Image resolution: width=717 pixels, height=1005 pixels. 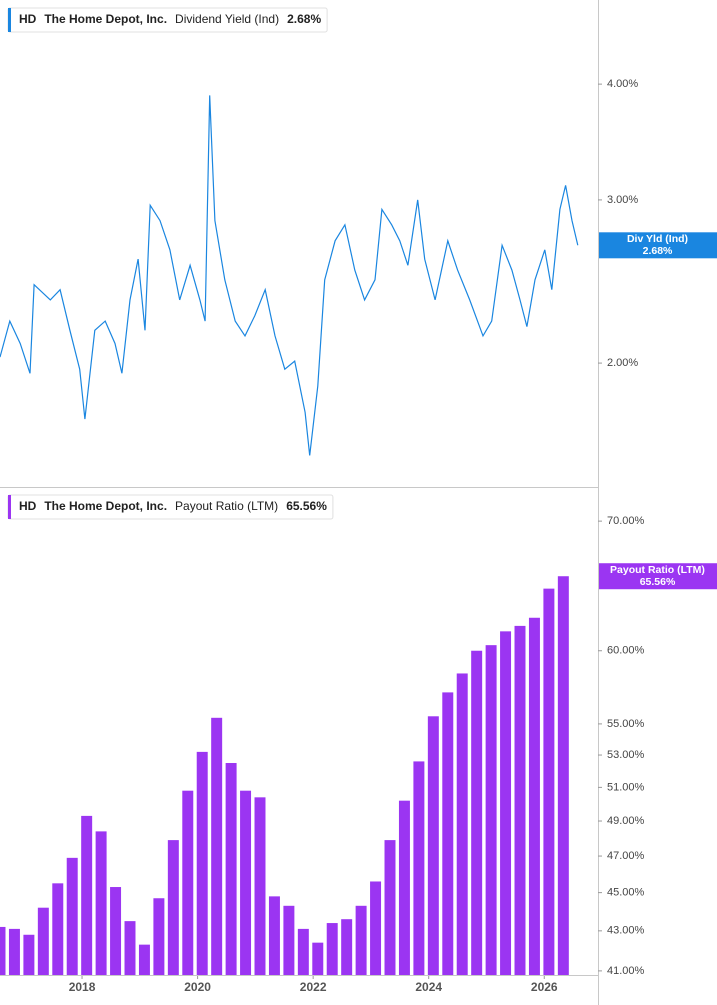 What do you see at coordinates (226, 506) in the screenshot?
I see `header-metric: Payout Ratio (LTM)` at bounding box center [226, 506].